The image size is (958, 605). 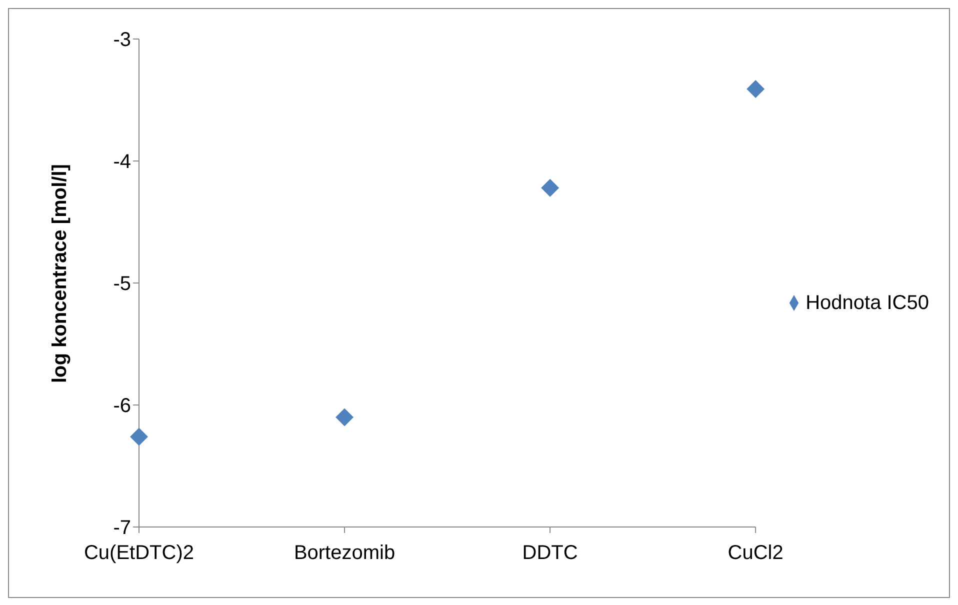 What do you see at coordinates (345, 553) in the screenshot?
I see `x-tick-label: Bortezomib` at bounding box center [345, 553].